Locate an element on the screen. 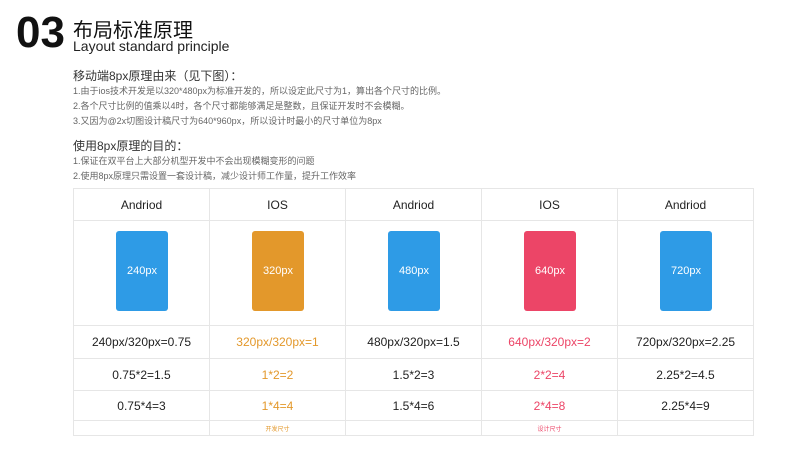 The image size is (800, 450). times-two: 0.75*2=1.5 is located at coordinates (142, 375).